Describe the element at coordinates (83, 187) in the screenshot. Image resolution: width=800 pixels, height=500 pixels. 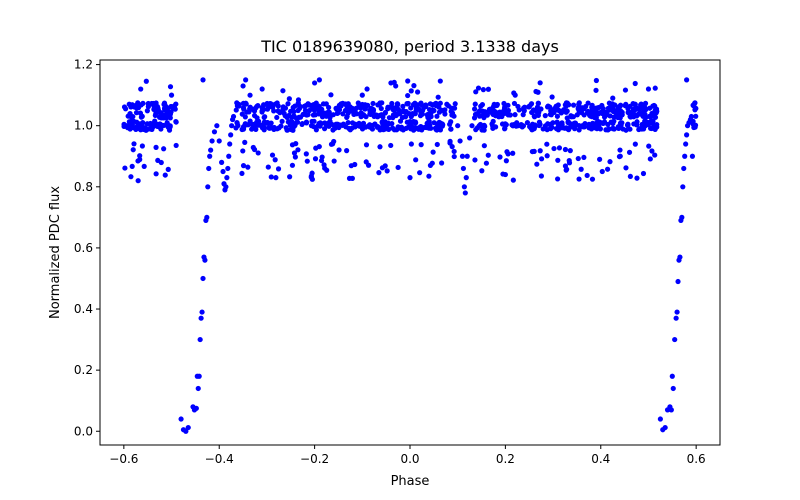
I see `y-tick-label: 0.8` at that location.